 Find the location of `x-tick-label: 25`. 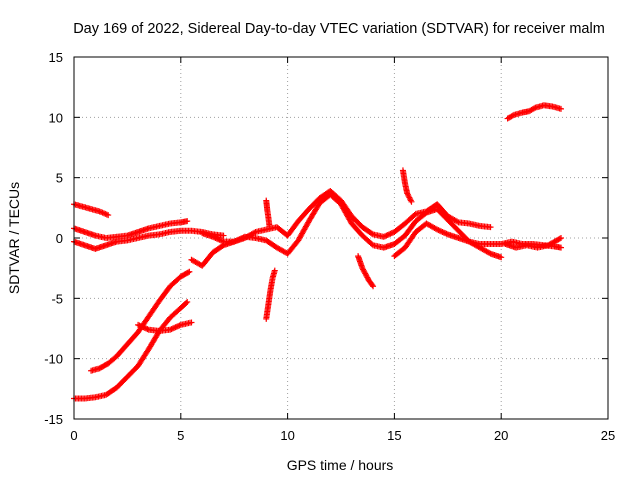

x-tick-label: 25 is located at coordinates (608, 435).